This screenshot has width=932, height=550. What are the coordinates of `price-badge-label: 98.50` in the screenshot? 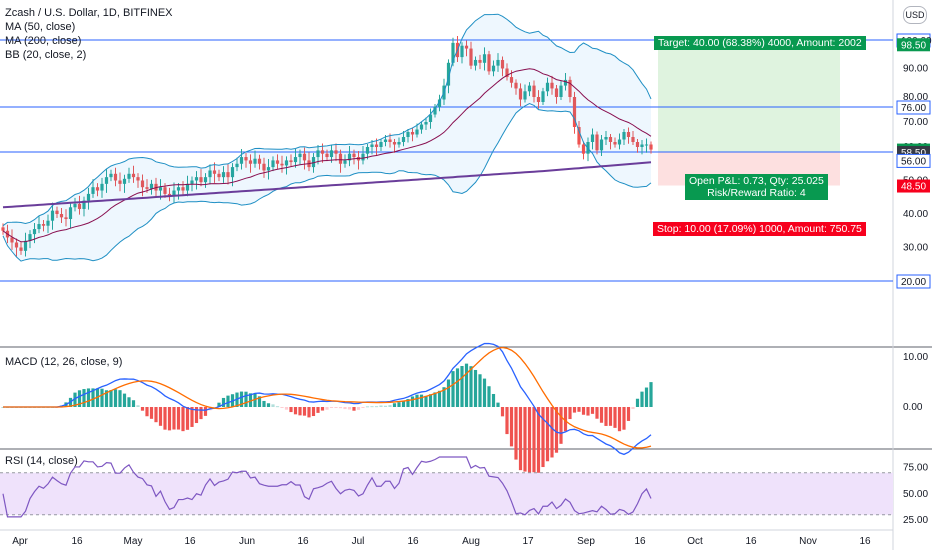 It's located at (913, 45).